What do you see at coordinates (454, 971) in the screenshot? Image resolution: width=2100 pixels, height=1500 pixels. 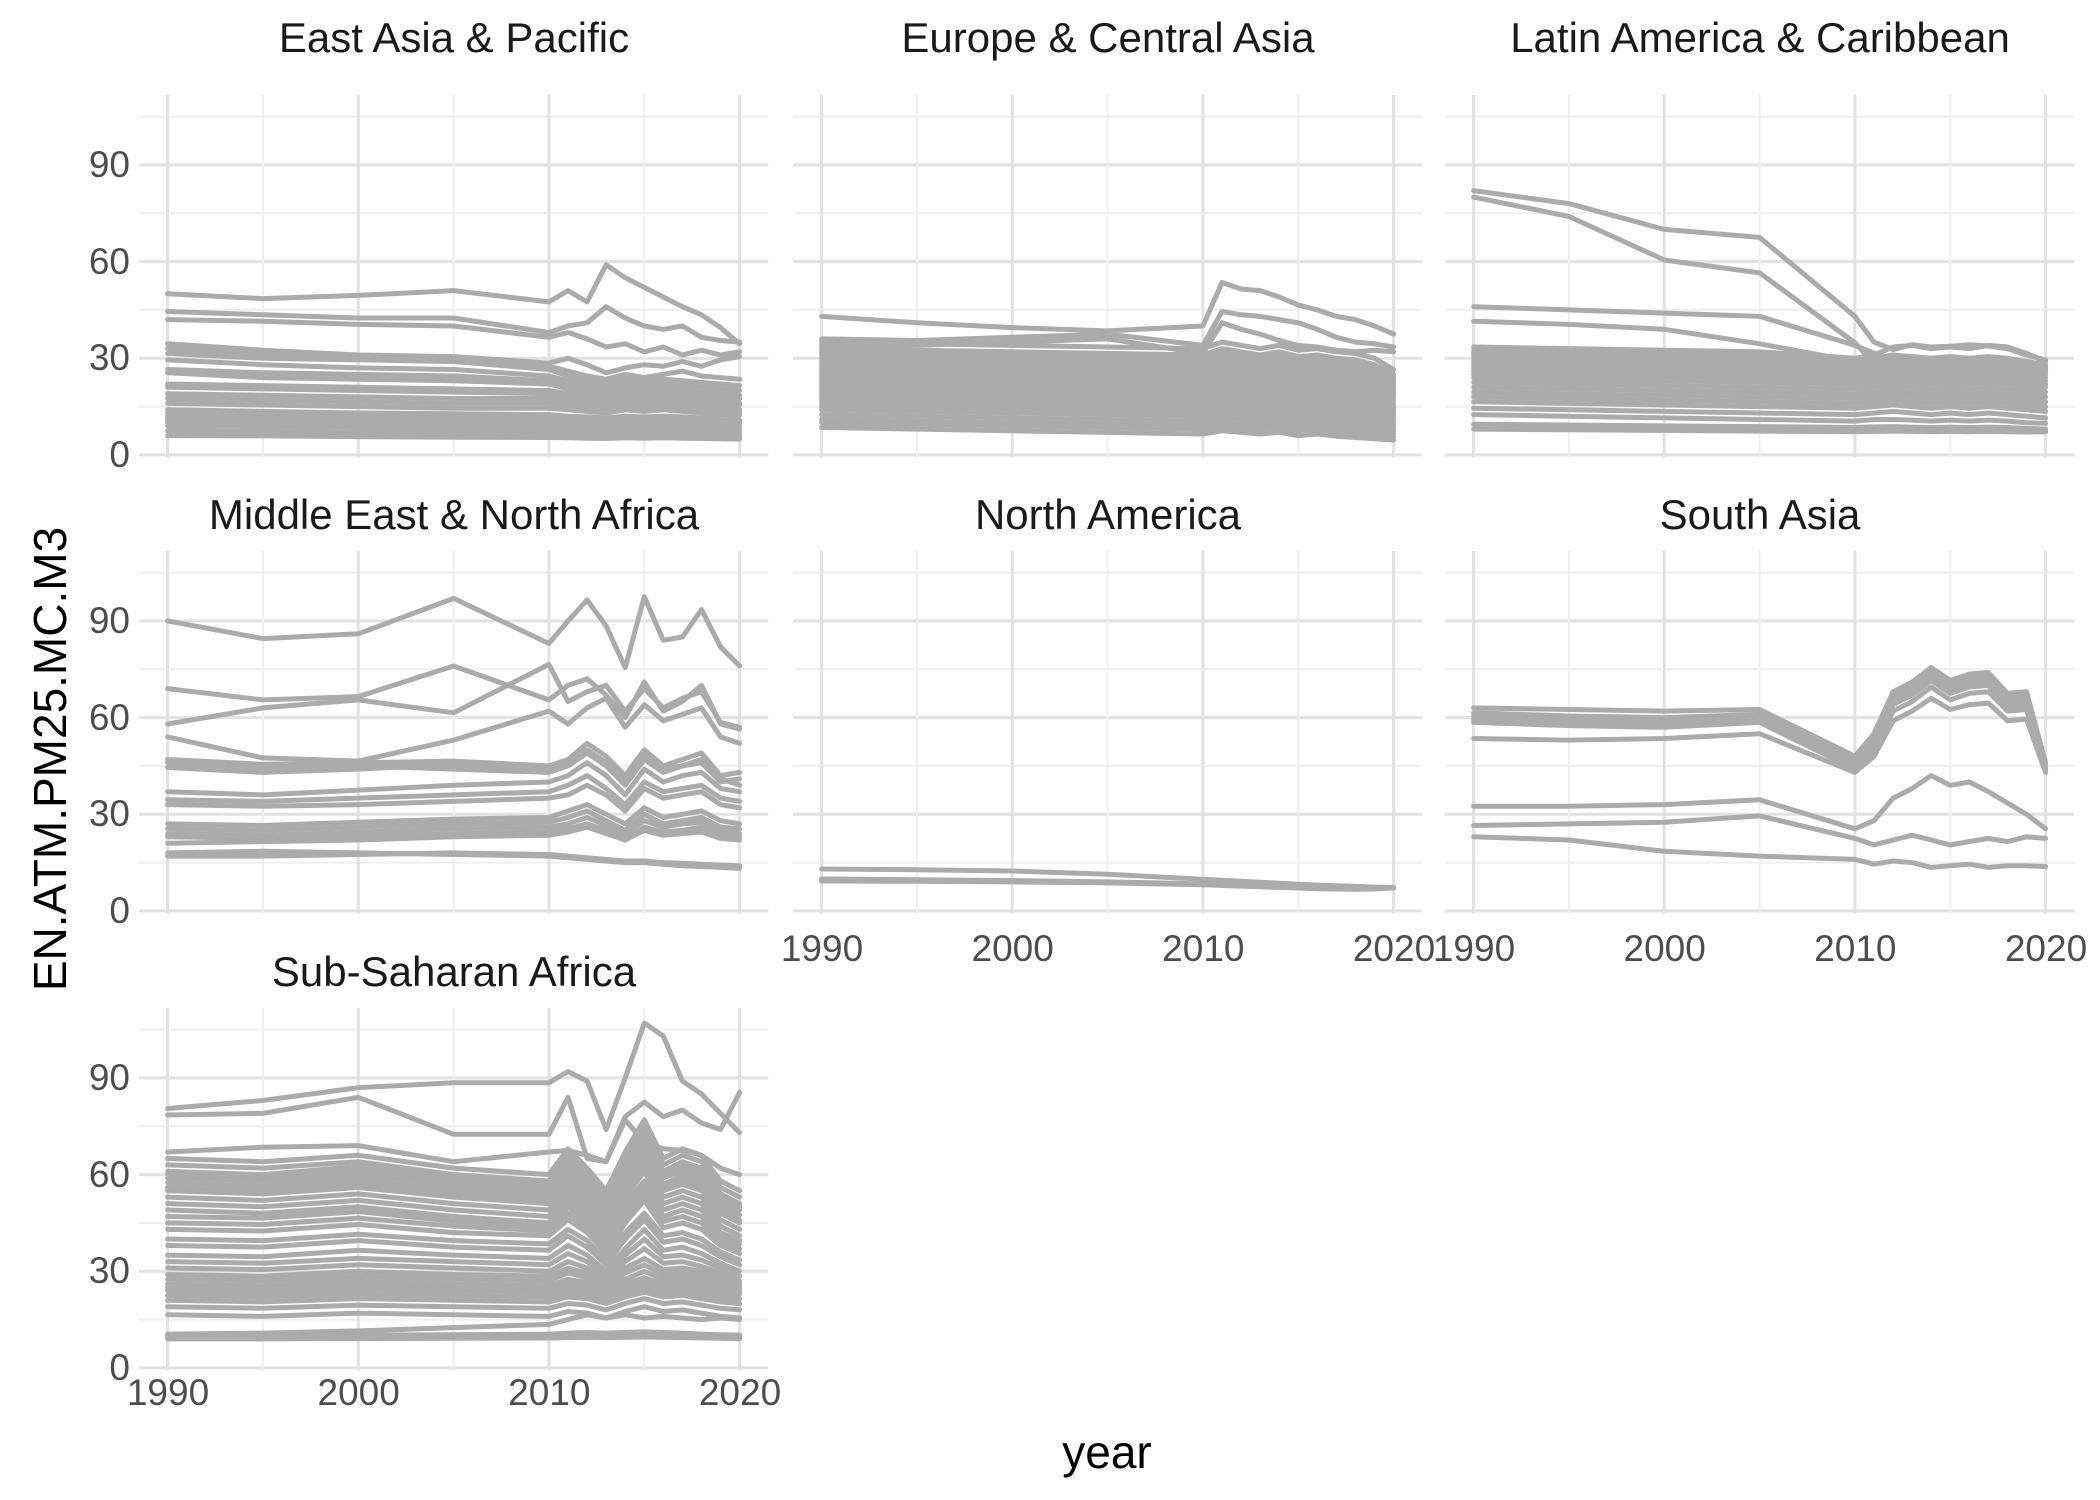 I see `facet-title: Sub-Saharan Africa` at bounding box center [454, 971].